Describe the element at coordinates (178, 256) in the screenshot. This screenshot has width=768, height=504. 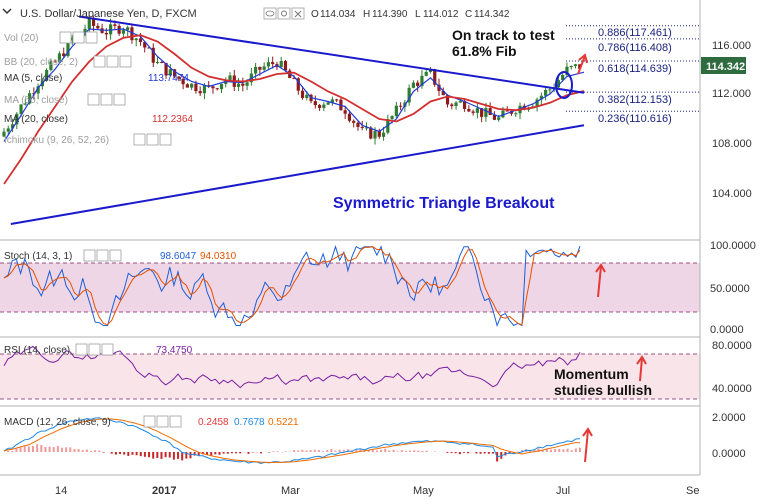
I see `stoch-k-value: 98.6047` at that location.